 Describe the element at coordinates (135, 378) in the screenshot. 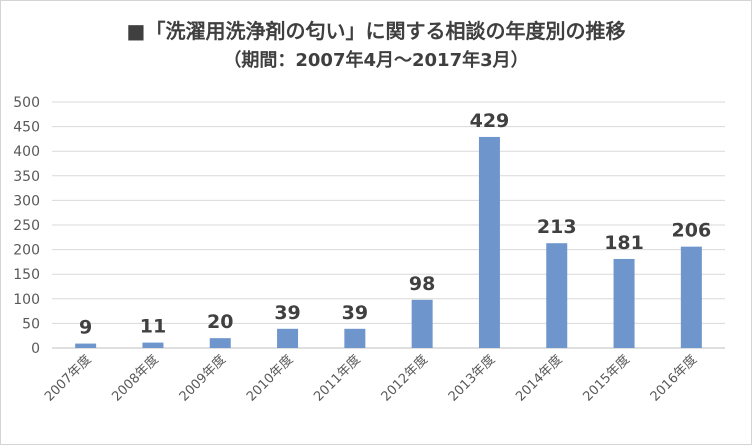

I see `x-tick-label: 2008年度` at that location.